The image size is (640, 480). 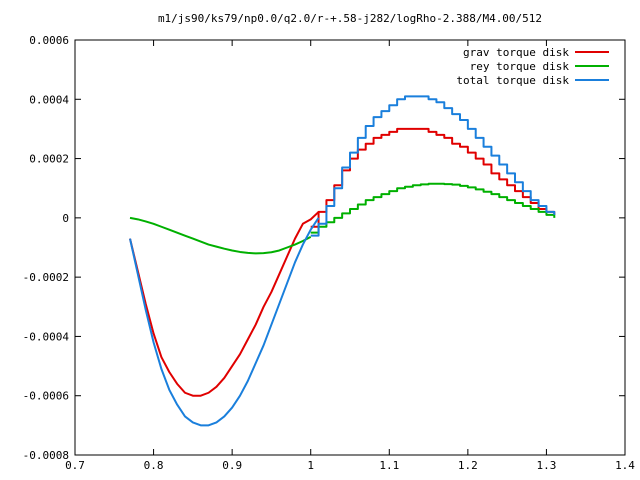 I want to click on x-tick-label: 1.2, so click(x=468, y=465).